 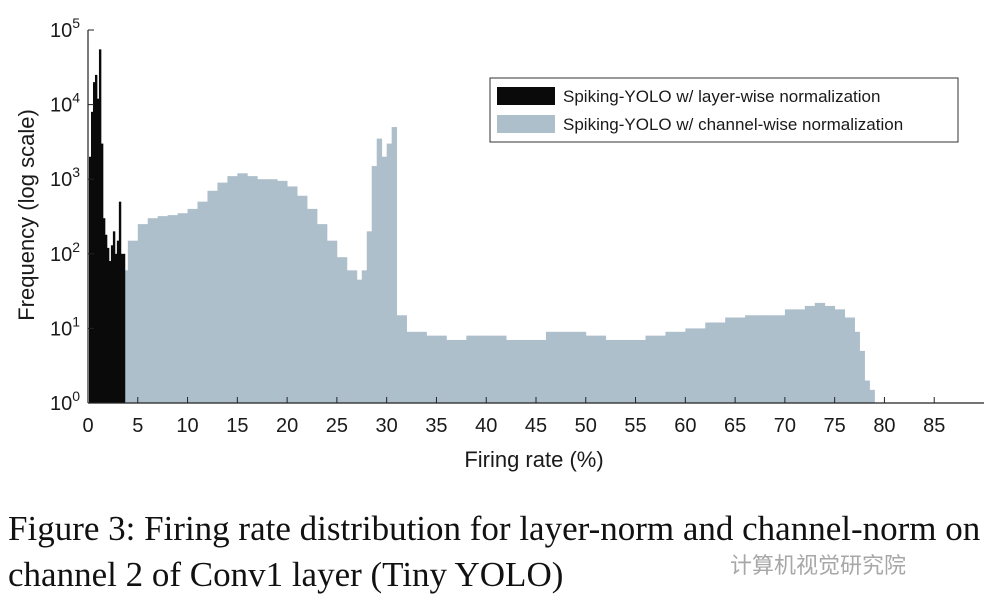 What do you see at coordinates (526, 124) in the screenshot?
I see `legend-swatch-channel-wise` at bounding box center [526, 124].